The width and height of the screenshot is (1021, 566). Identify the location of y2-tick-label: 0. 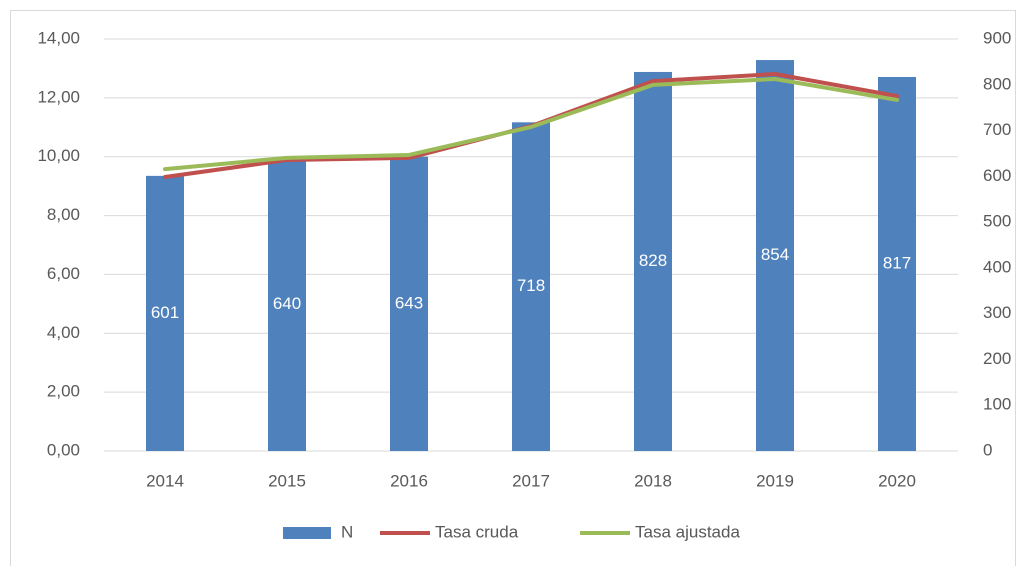
(987, 449).